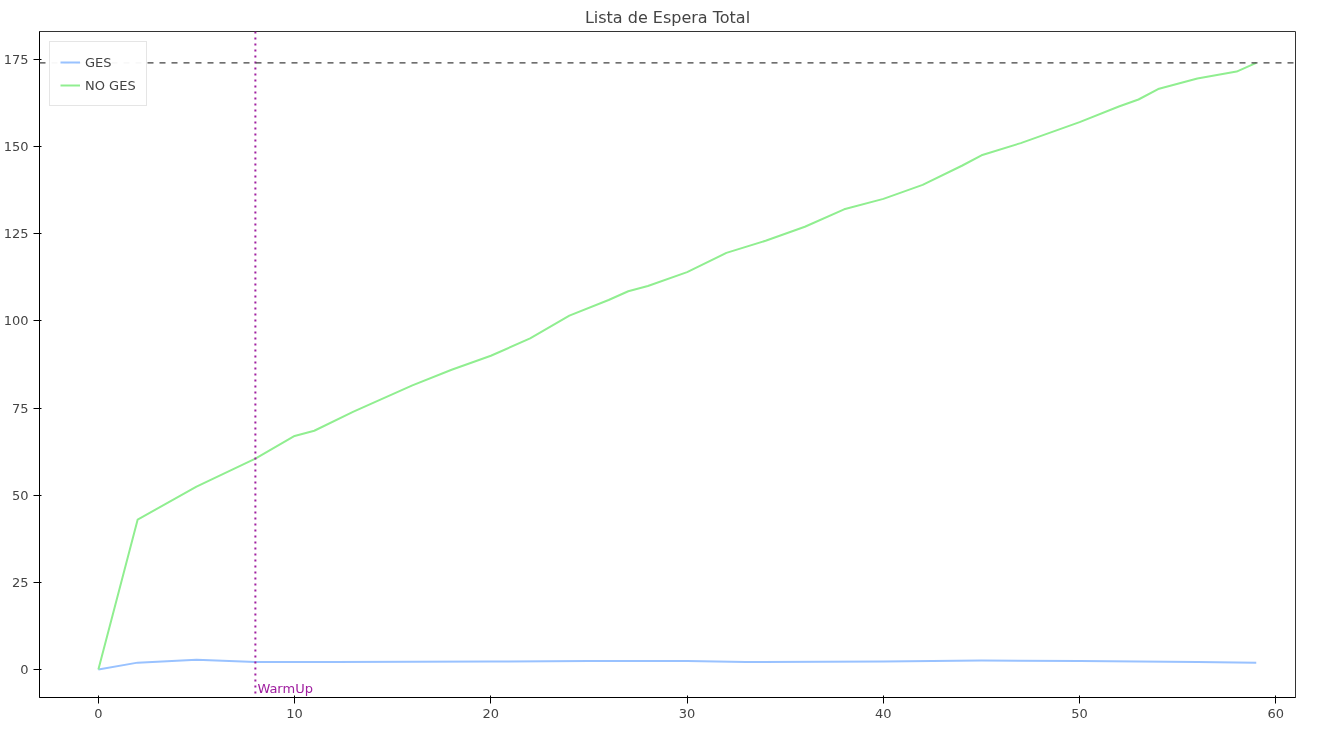 Image resolution: width=1323 pixels, height=737 pixels. What do you see at coordinates (687, 713) in the screenshot?
I see `x-tick-label: 30` at bounding box center [687, 713].